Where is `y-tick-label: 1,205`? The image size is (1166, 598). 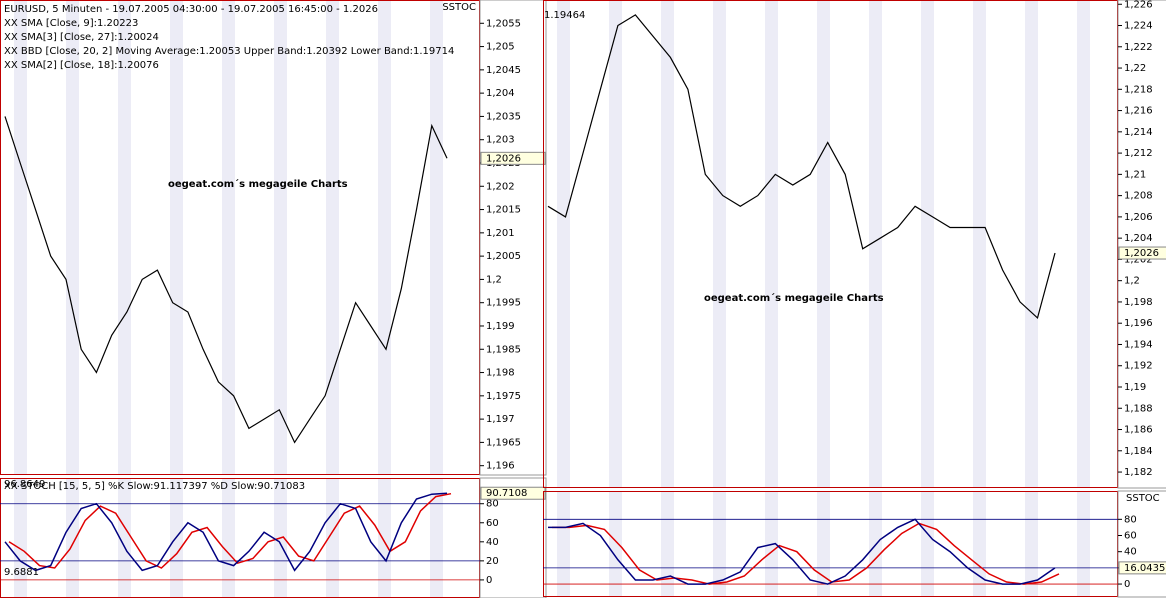
y-tick-label: 1,205 is located at coordinates (500, 47).